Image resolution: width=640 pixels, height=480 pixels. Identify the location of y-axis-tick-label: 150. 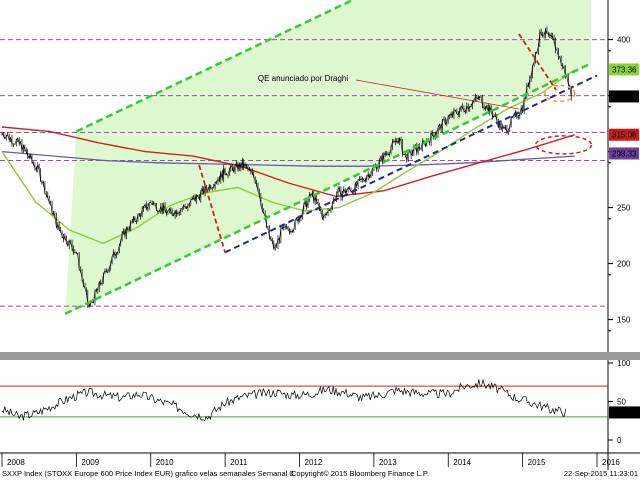
(624, 320).